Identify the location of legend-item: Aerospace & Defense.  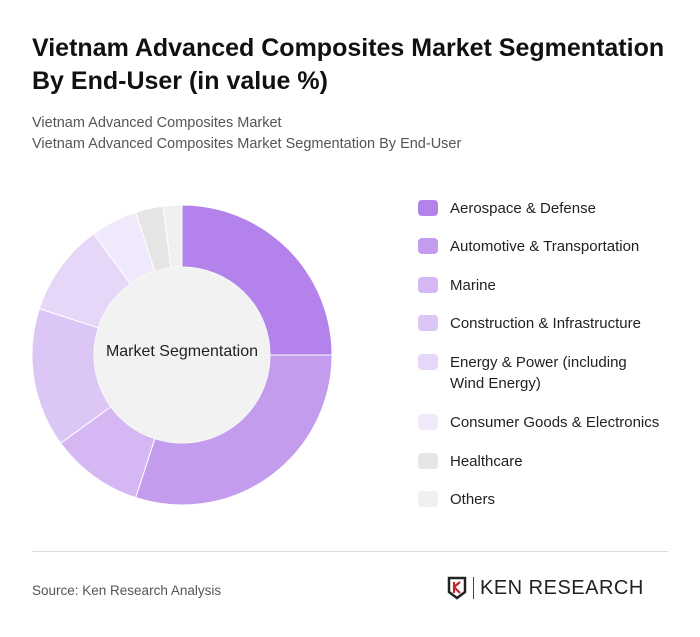
(507, 208).